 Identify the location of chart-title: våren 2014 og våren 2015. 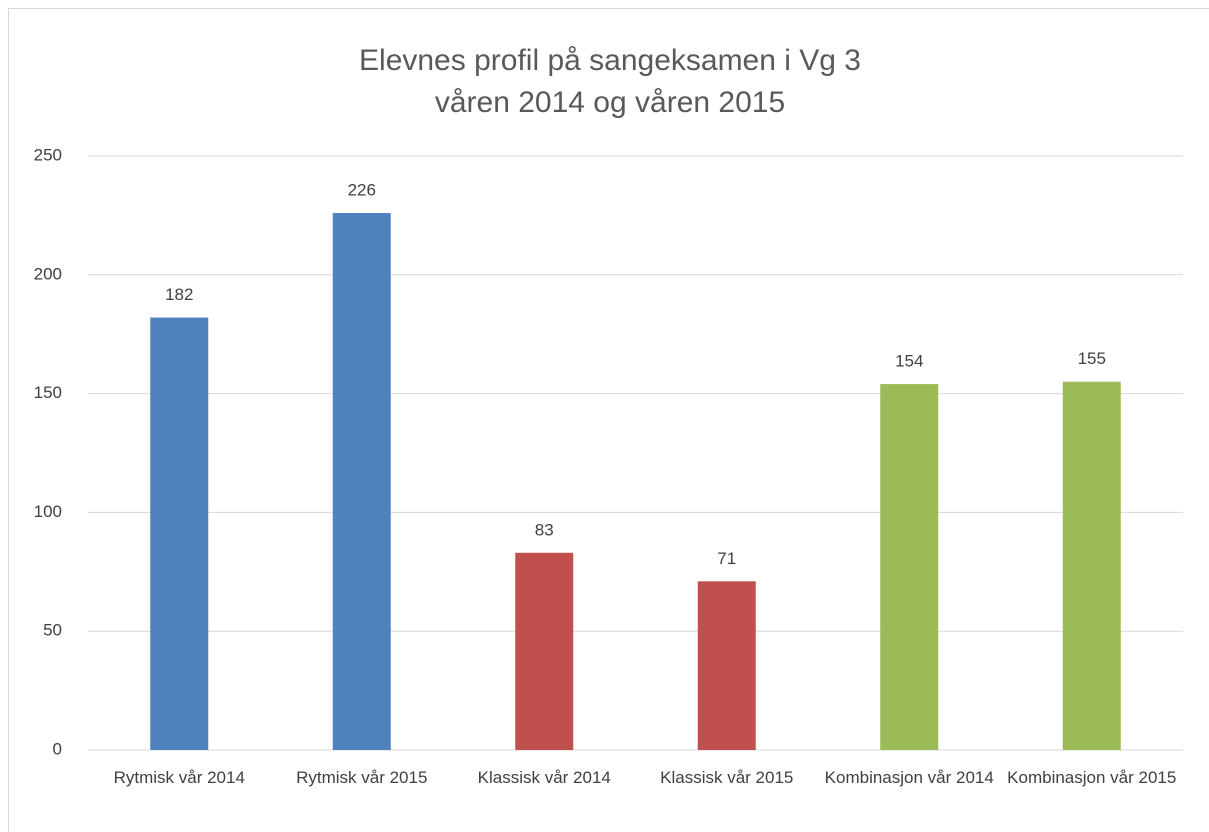
(610, 102).